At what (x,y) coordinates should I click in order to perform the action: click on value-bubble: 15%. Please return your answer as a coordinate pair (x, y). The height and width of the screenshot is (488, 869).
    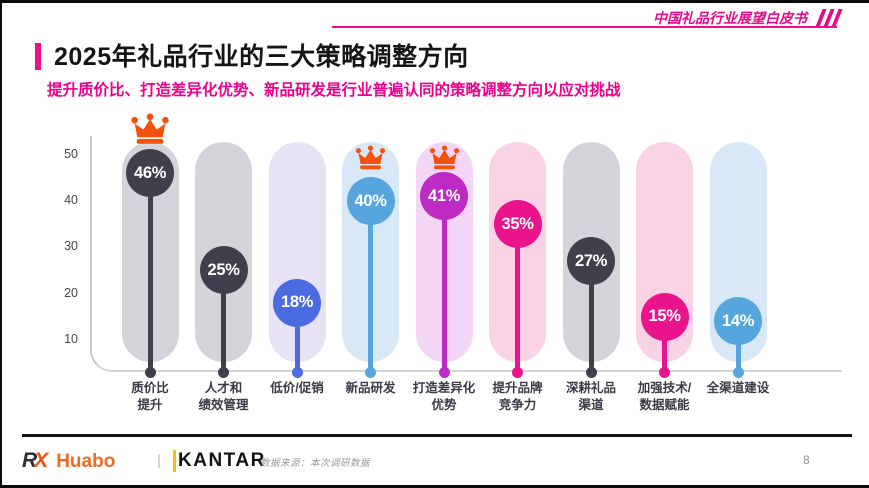
    Looking at the image, I should click on (664, 316).